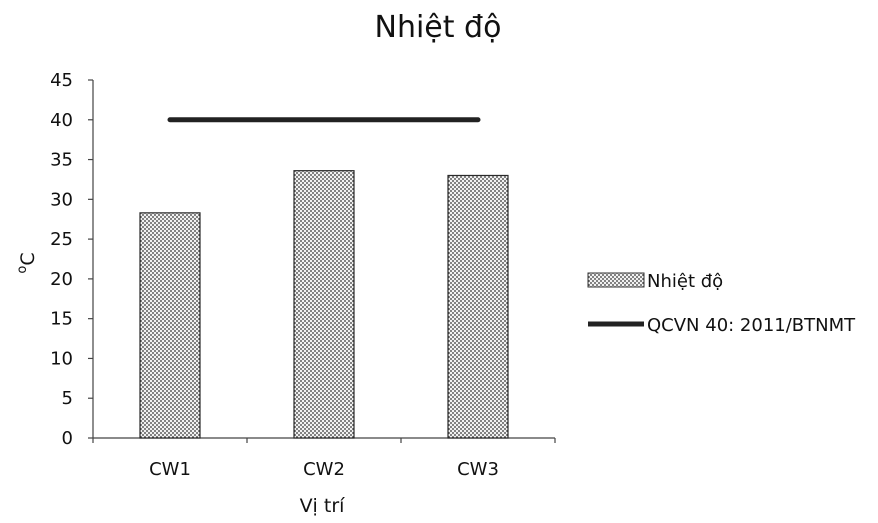 The image size is (878, 523). What do you see at coordinates (751, 325) in the screenshot?
I see `legend-label-line: QCVN 40: 2011/BTNMT` at bounding box center [751, 325].